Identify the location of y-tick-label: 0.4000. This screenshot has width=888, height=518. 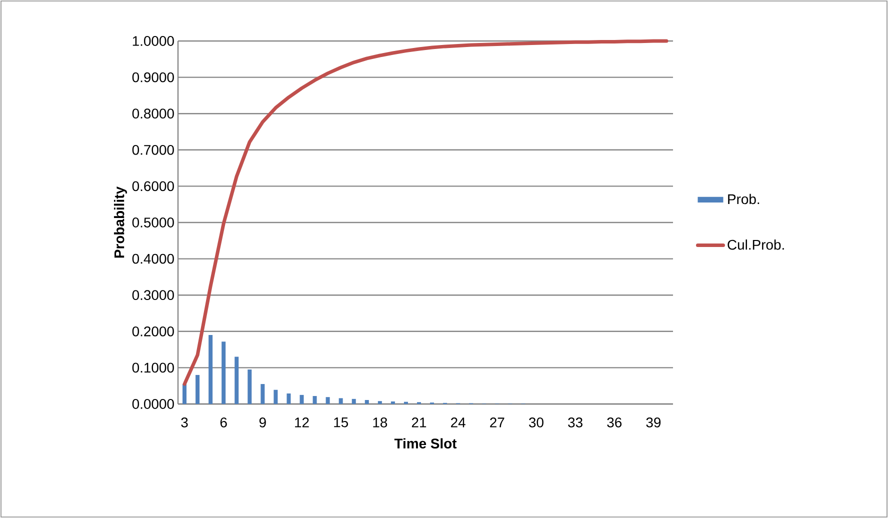
(153, 259).